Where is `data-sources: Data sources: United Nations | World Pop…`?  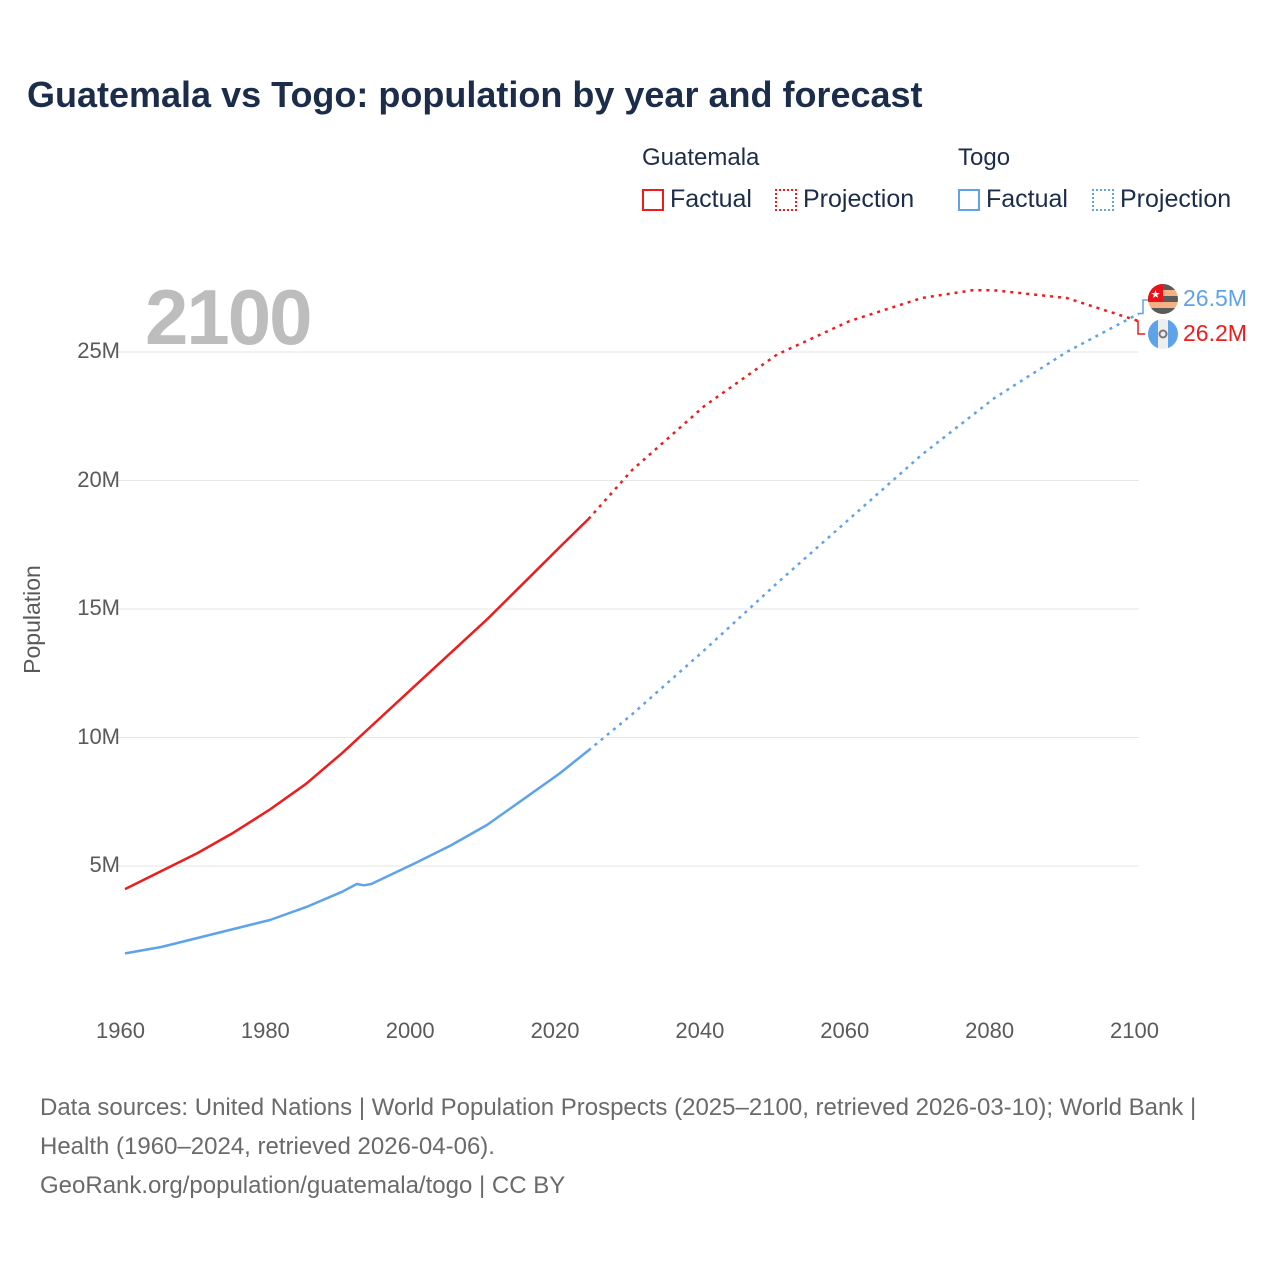
data-sources: Data sources: United Nations | World Pop… is located at coordinates (618, 1127).